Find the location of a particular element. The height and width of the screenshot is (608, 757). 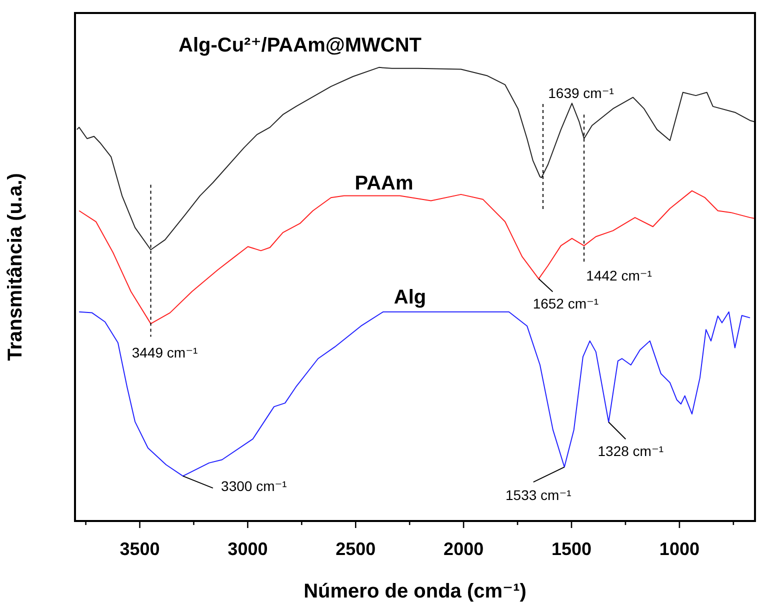

x-tick-label: 3500 is located at coordinates (140, 548).